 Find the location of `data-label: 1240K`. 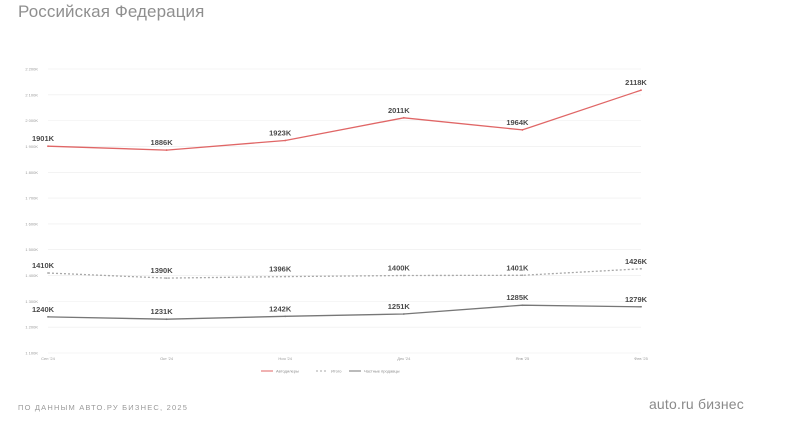

data-label: 1240K is located at coordinates (43, 309).